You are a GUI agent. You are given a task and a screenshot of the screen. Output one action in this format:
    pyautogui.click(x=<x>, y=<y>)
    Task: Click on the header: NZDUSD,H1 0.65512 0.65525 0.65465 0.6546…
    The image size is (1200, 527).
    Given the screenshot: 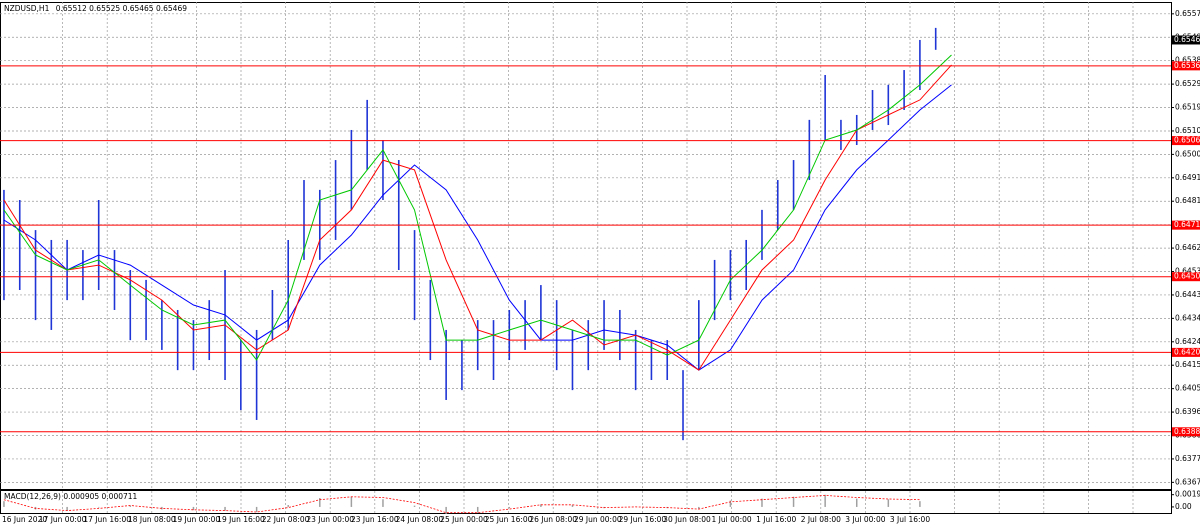 What is the action you would take?
    pyautogui.click(x=95, y=8)
    